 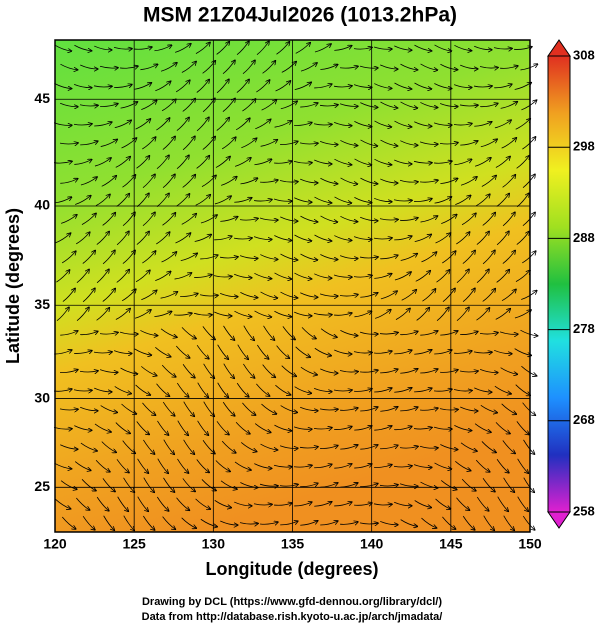 What do you see at coordinates (559, 520) in the screenshot?
I see `colorbar-extend-bottom` at bounding box center [559, 520].